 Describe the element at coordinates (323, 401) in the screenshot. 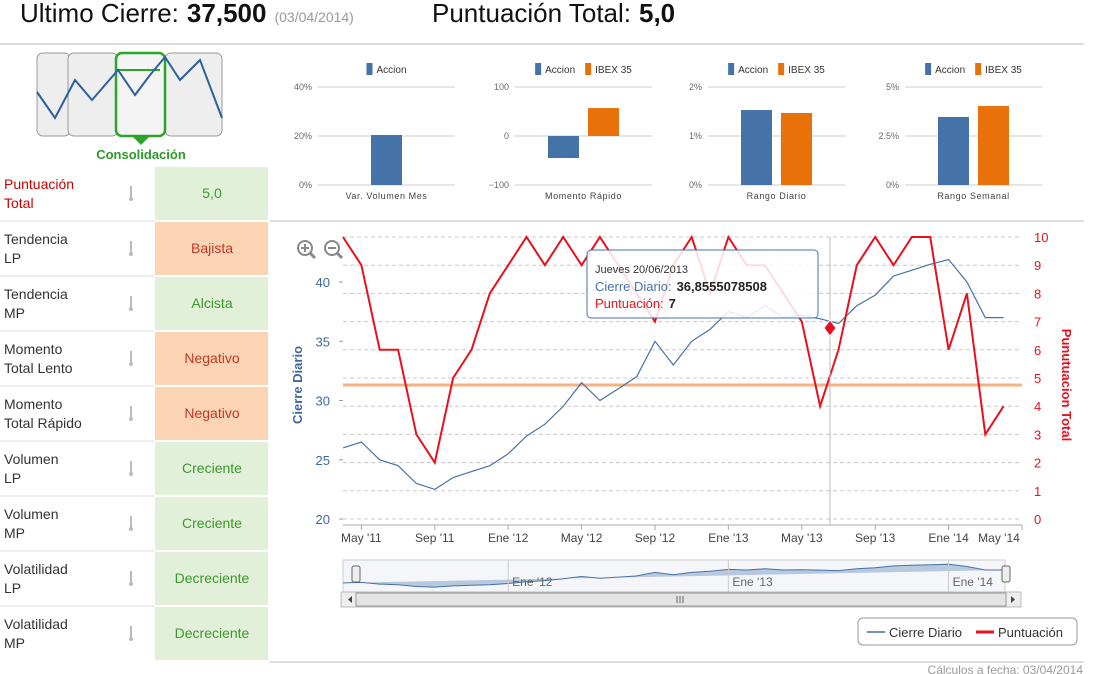

I see `y-tick-label: 30` at that location.